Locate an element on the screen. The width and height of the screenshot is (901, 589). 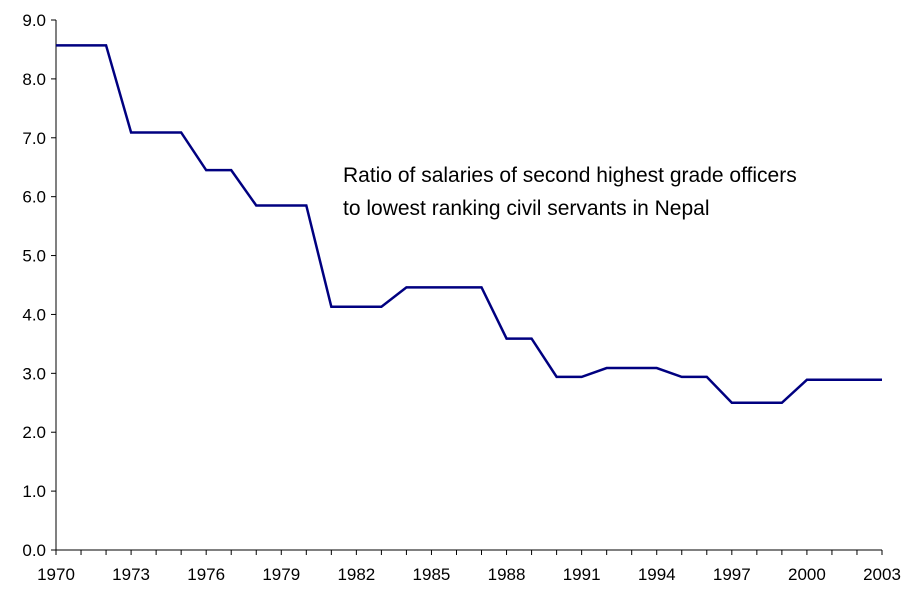
y-tick-label: 1.0 is located at coordinates (34, 491).